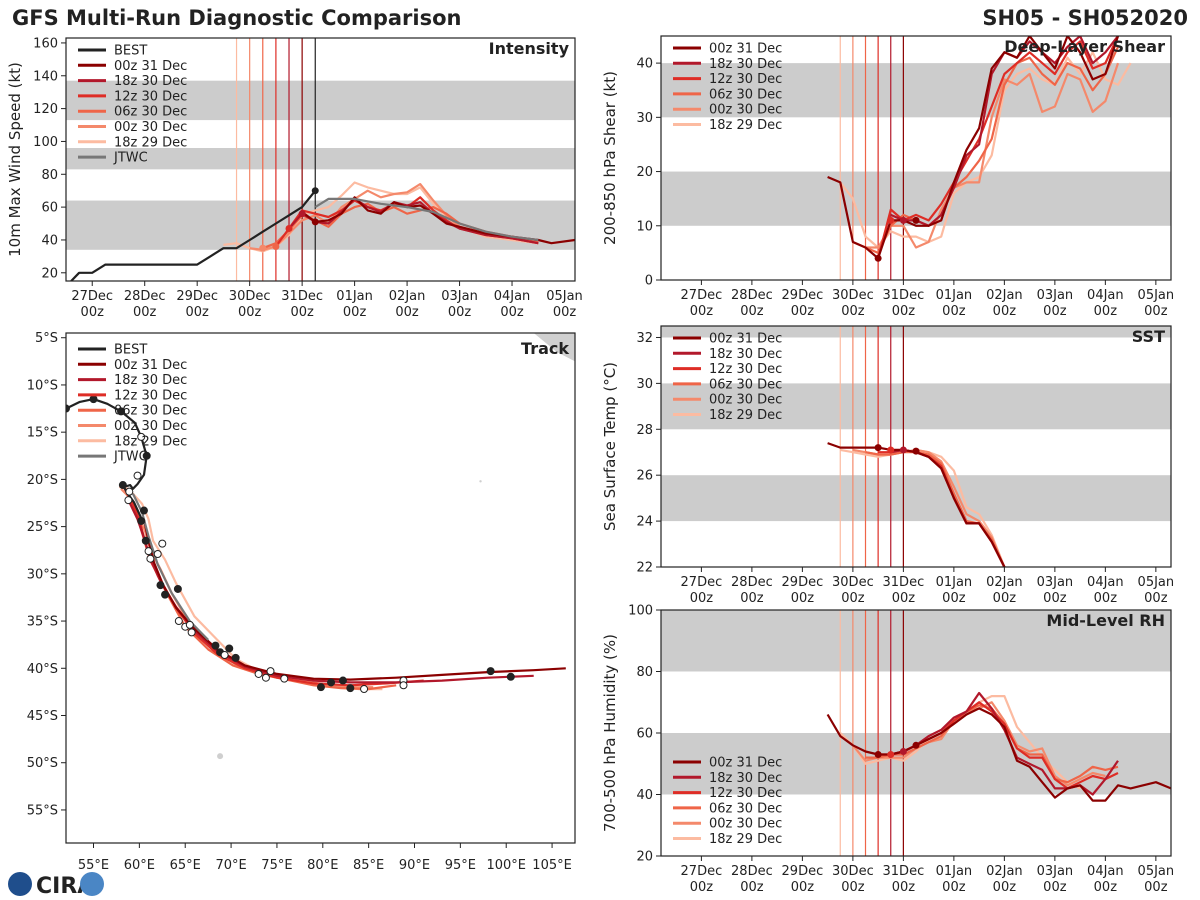  Describe the element at coordinates (197, 296) in the screenshot. I see `x-tick-label-date: 29Dec` at that location.